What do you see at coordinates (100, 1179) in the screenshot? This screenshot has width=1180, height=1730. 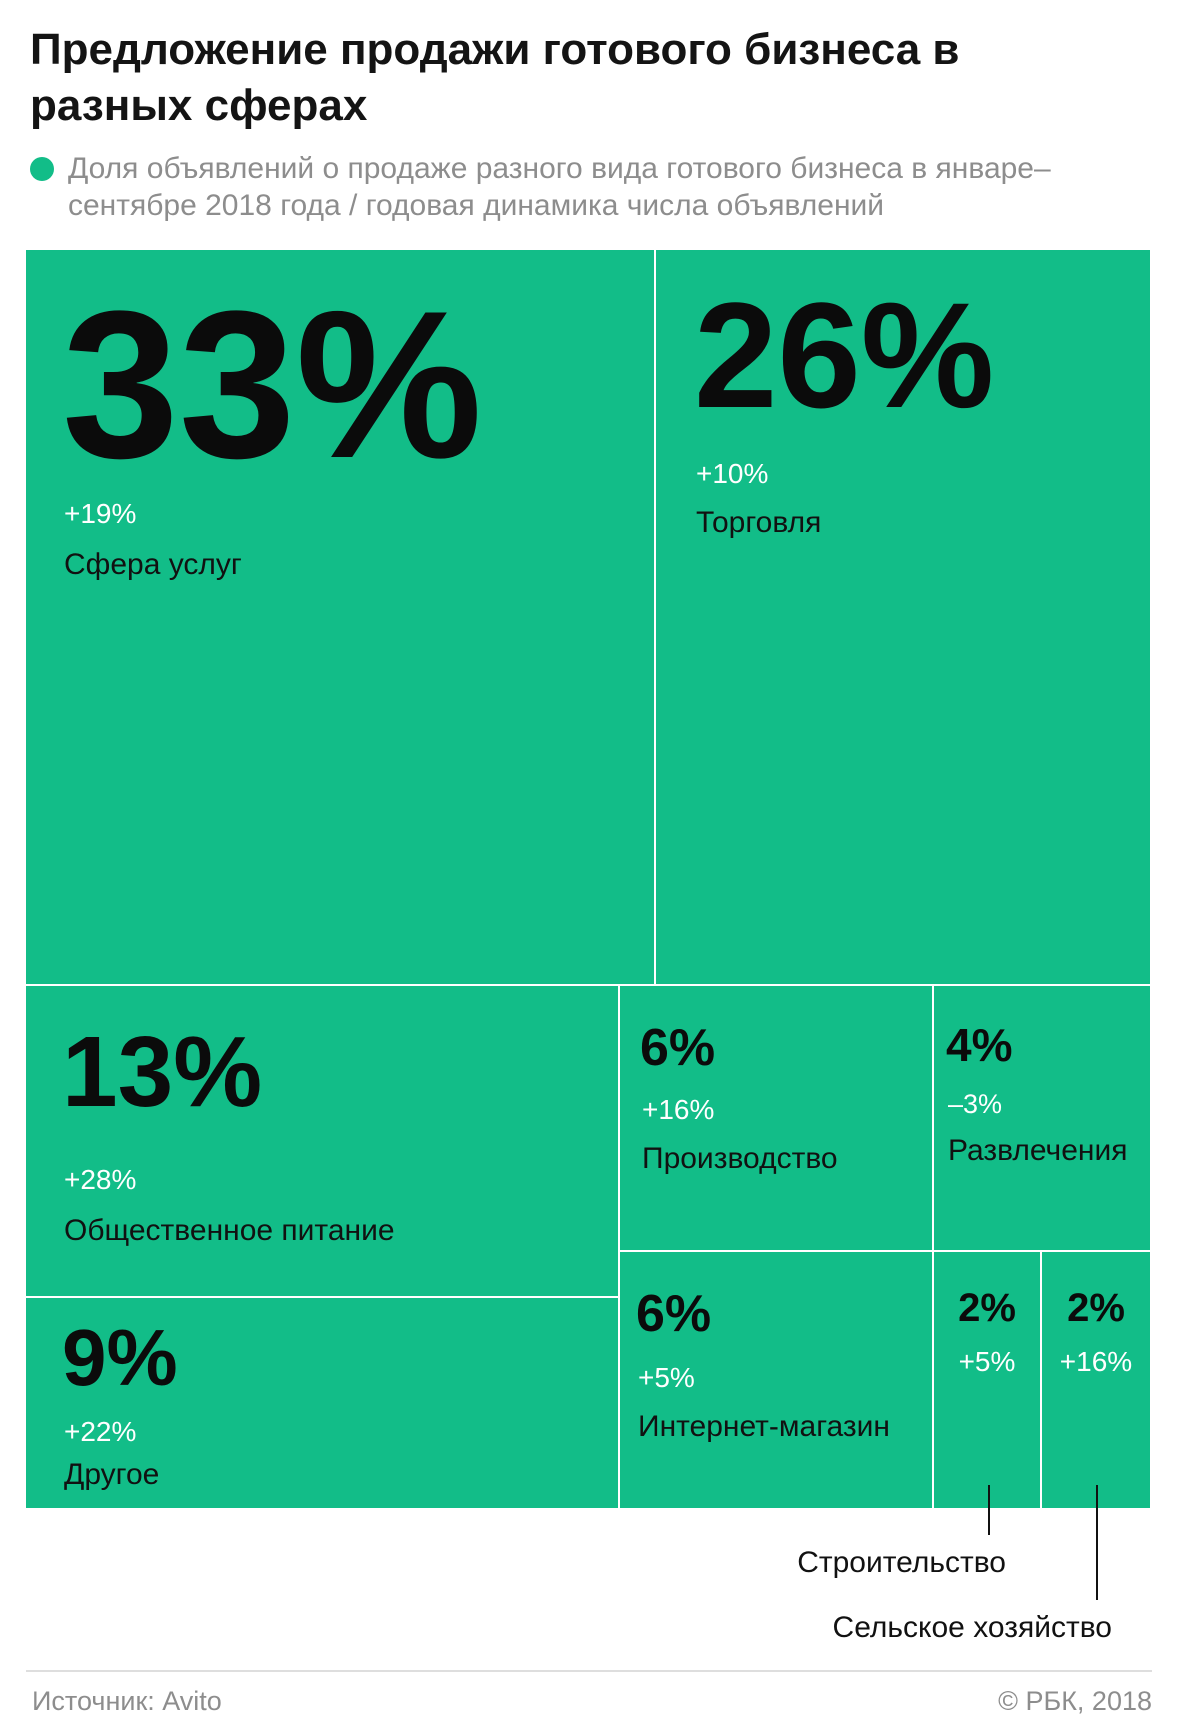 I see `change-value: +28%` at bounding box center [100, 1179].